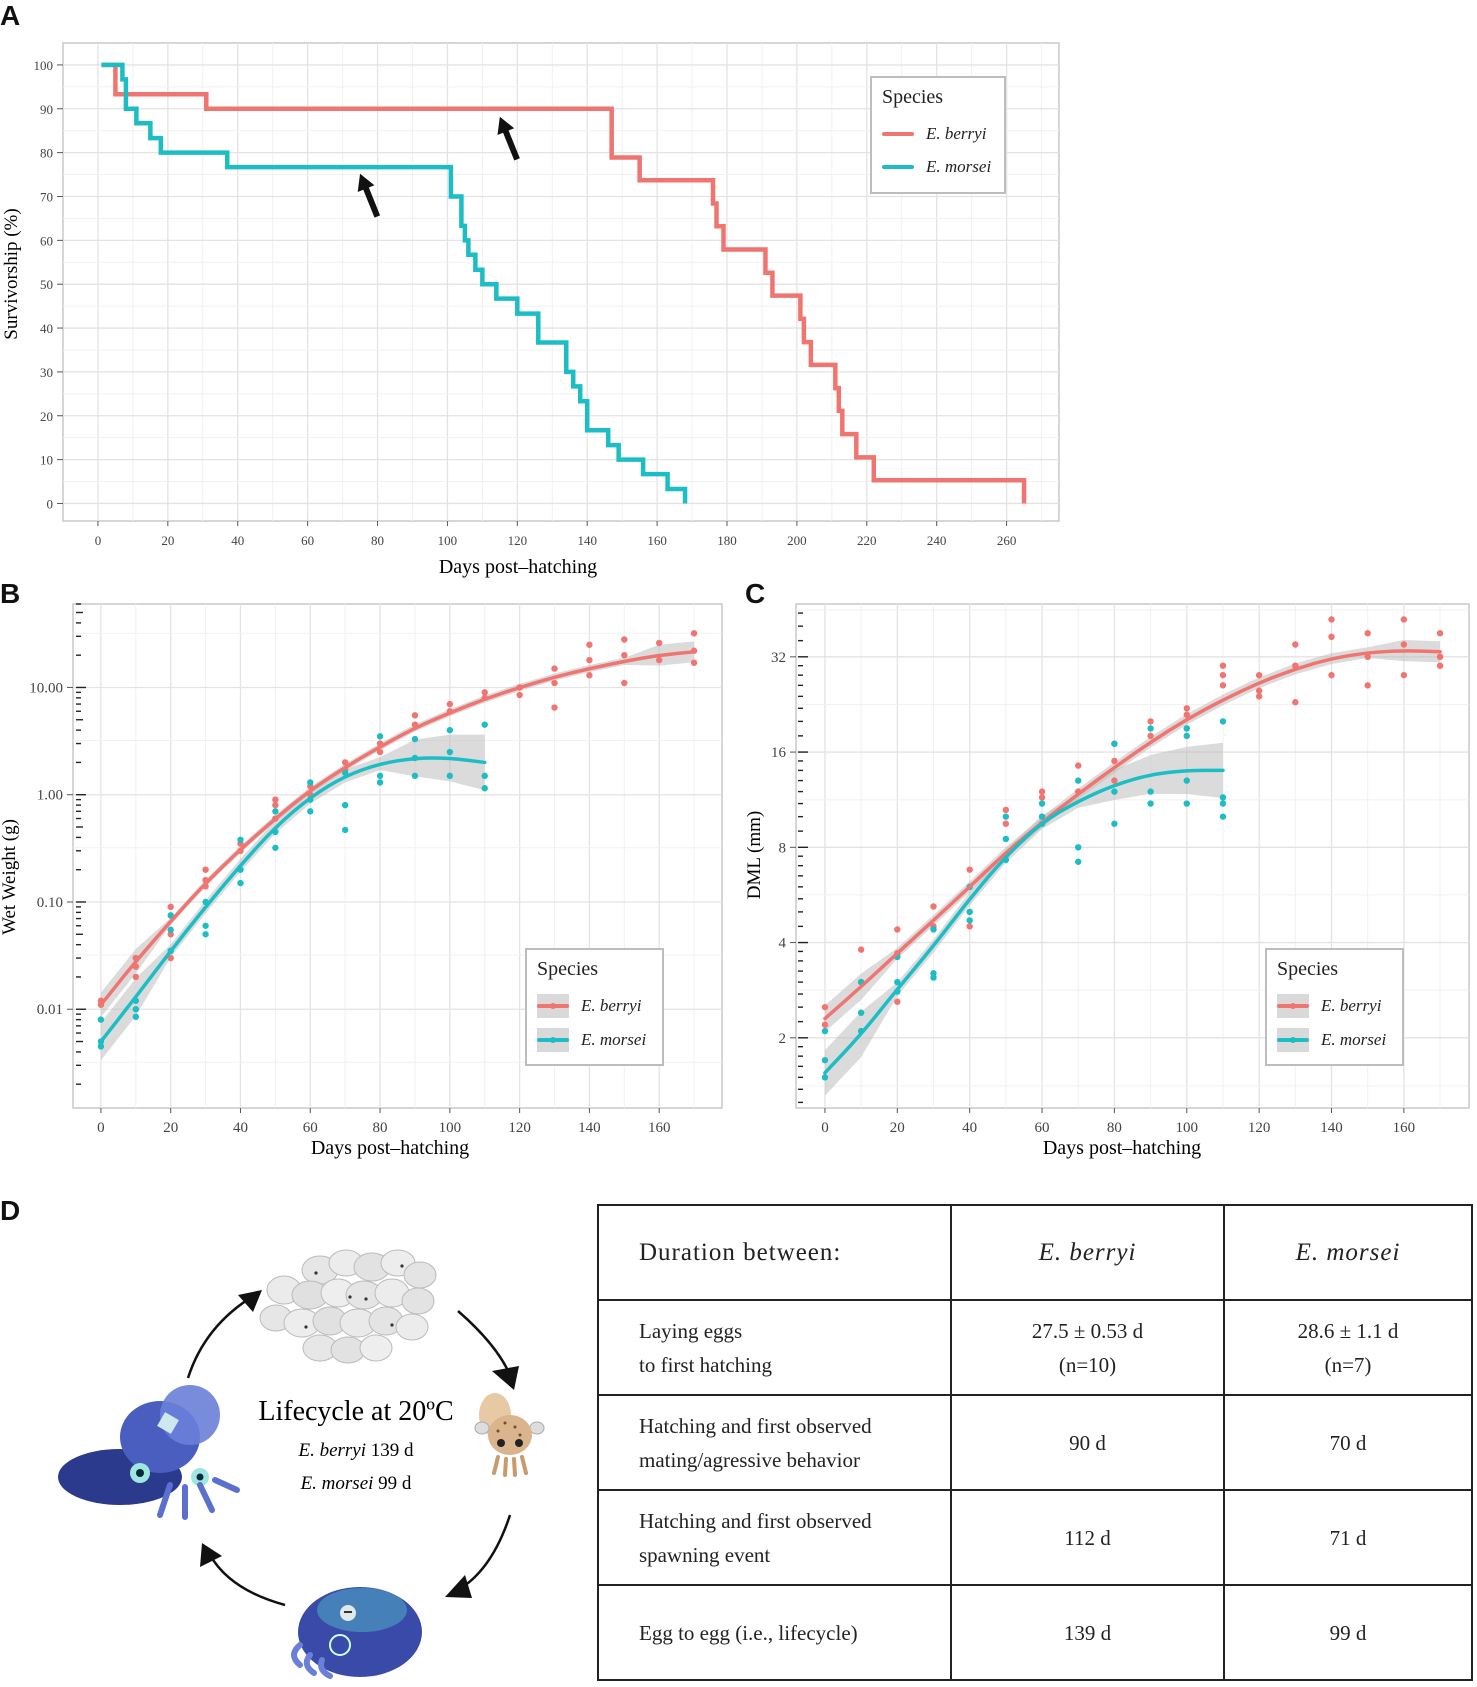  What do you see at coordinates (1087, 1364) in the screenshot?
I see `berryi-n: (n=10)` at bounding box center [1087, 1364].